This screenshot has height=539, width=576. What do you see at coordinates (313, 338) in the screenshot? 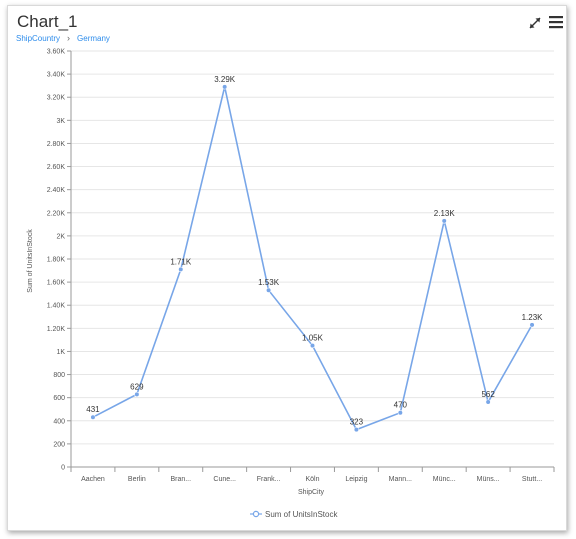
I see `data-label: 1.05K` at bounding box center [313, 338].